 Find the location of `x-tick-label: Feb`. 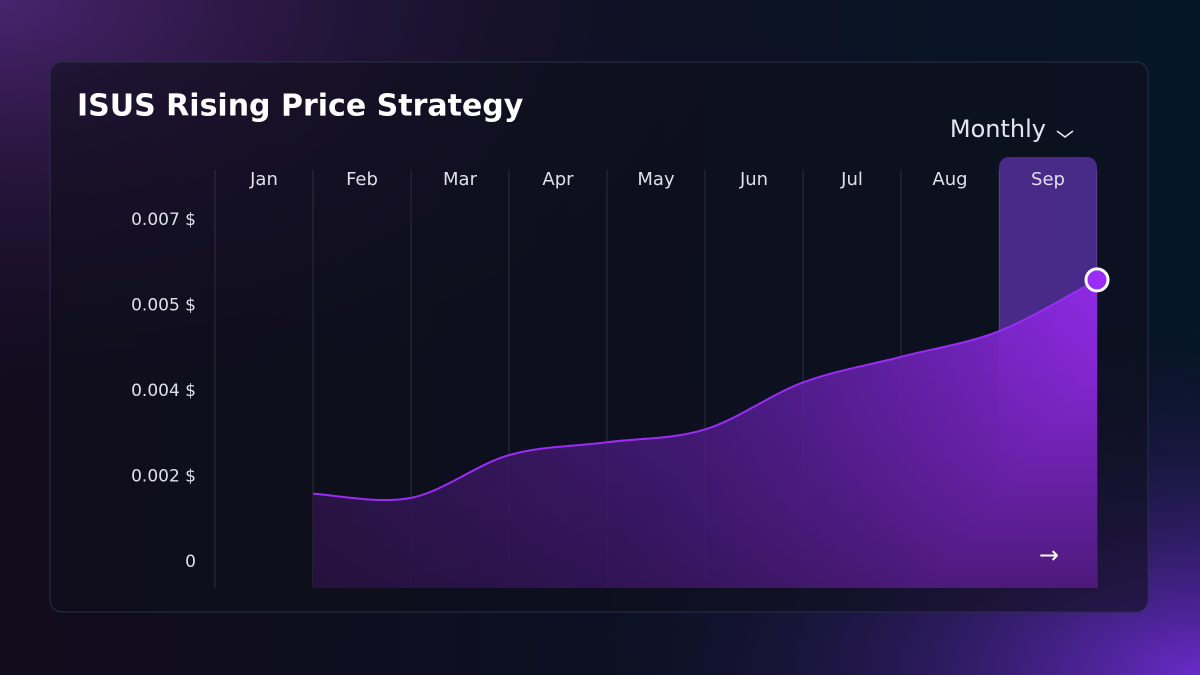

x-tick-label: Feb is located at coordinates (362, 179).